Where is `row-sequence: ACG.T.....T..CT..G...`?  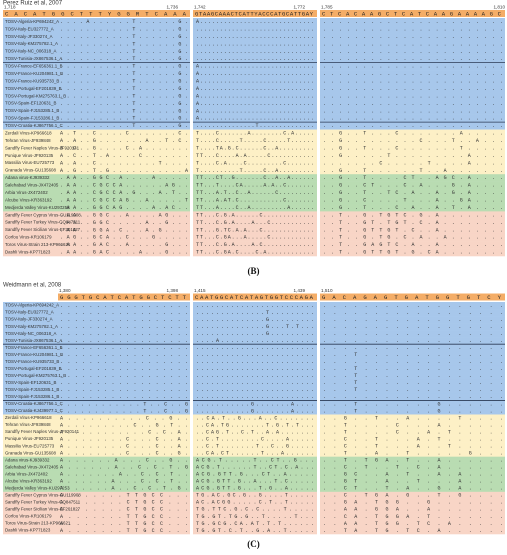 row-sequence: ACG.T.....T..CT..G... is located at coordinates (255, 461).